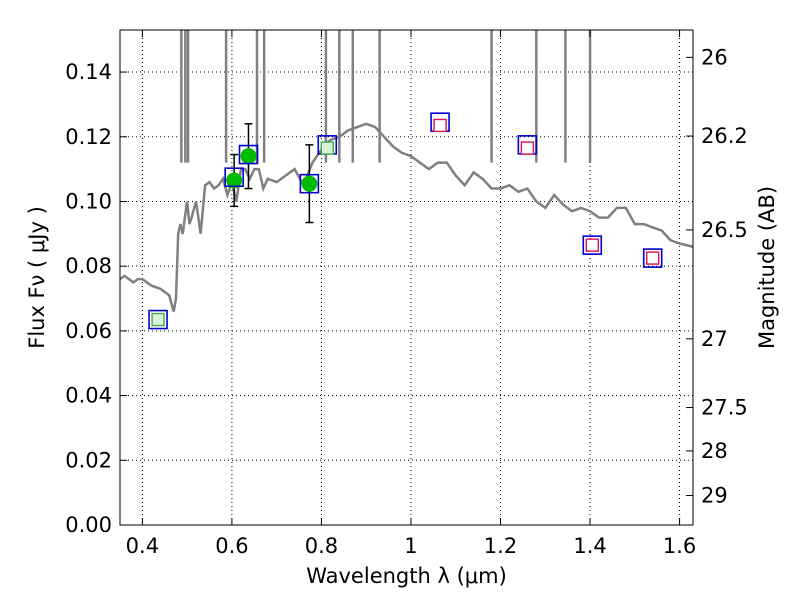 The height and width of the screenshot is (600, 800). Describe the element at coordinates (714, 57) in the screenshot. I see `y2-tick-label: 26` at that location.